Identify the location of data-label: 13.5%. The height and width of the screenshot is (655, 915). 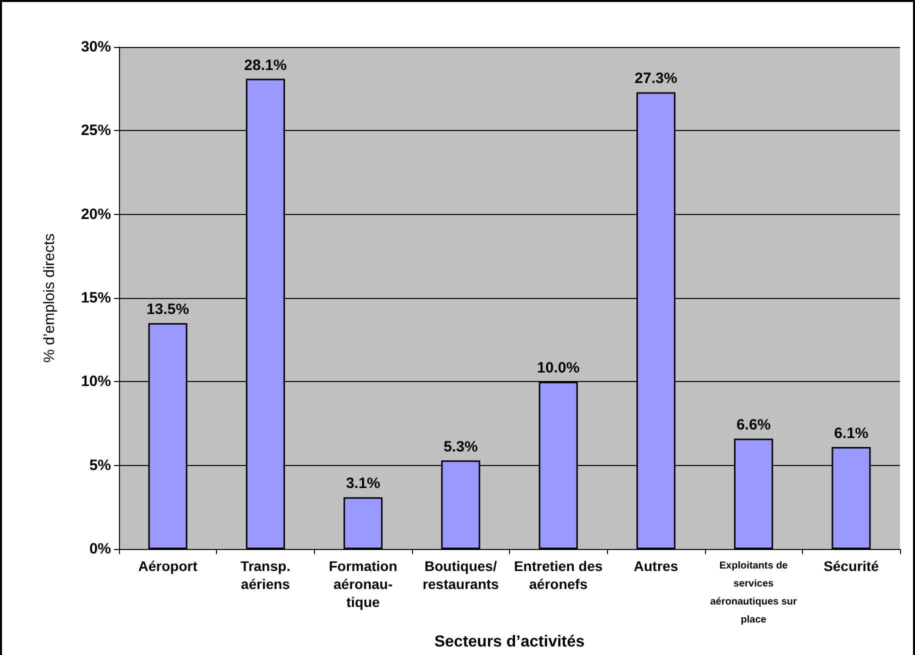
(168, 309).